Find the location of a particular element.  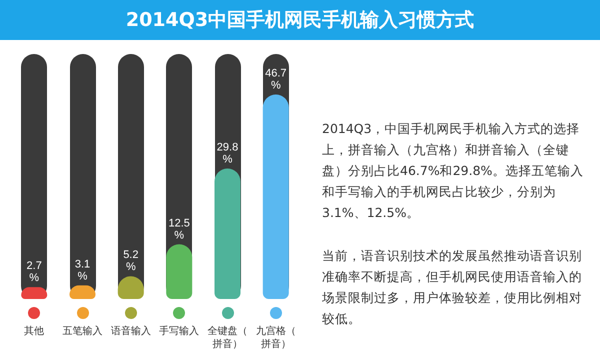

data-label: 2.7% is located at coordinates (34, 272).